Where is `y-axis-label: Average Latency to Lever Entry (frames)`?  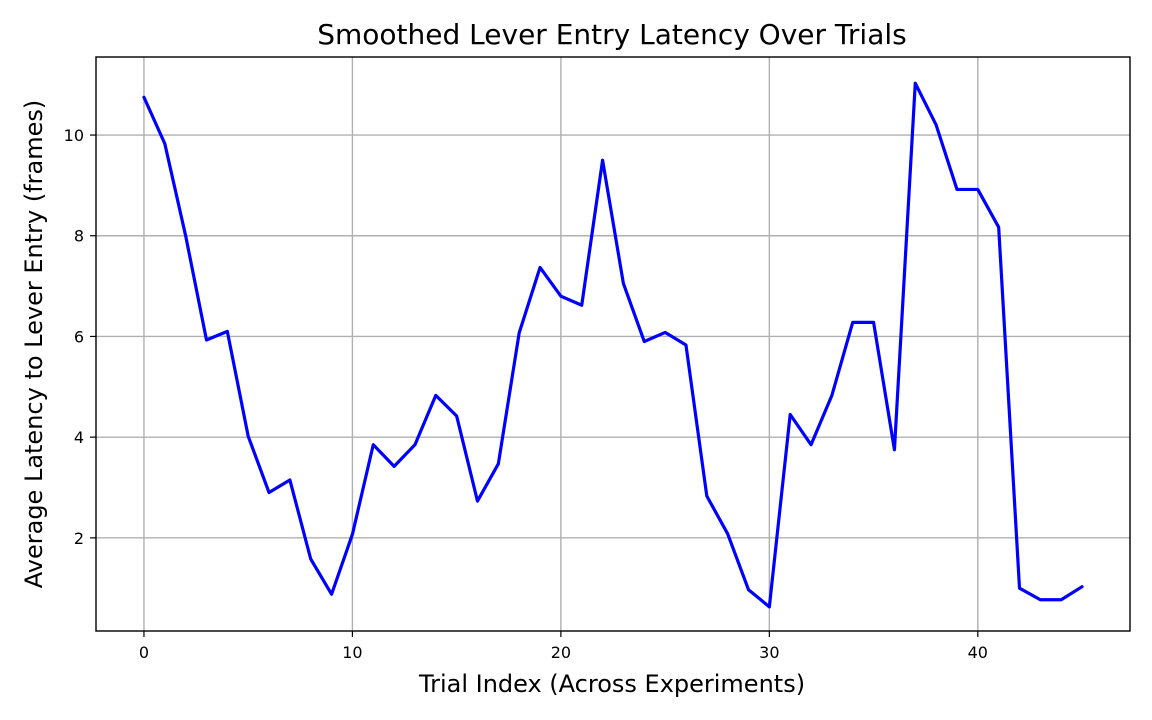
y-axis-label: Average Latency to Lever Entry (frames) is located at coordinates (34, 344).